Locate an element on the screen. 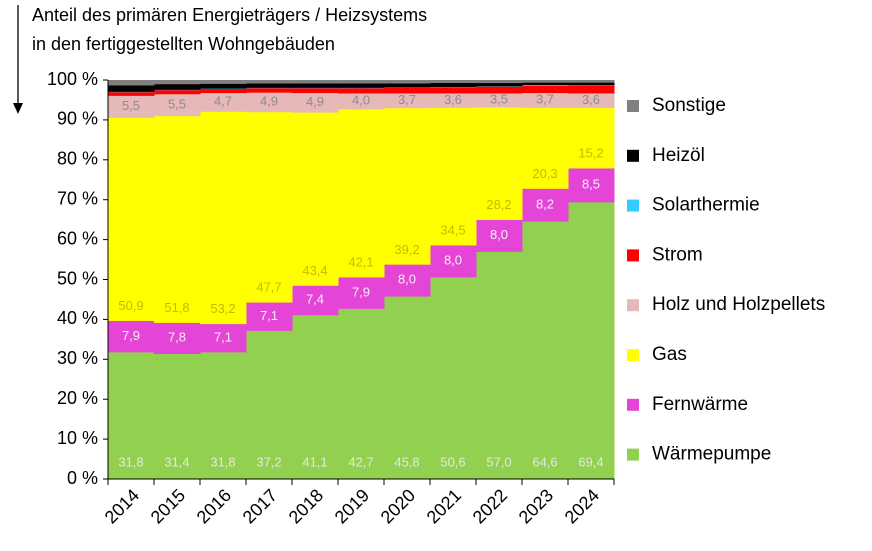 This screenshot has width=872, height=551. data-label: 7,8 is located at coordinates (177, 337).